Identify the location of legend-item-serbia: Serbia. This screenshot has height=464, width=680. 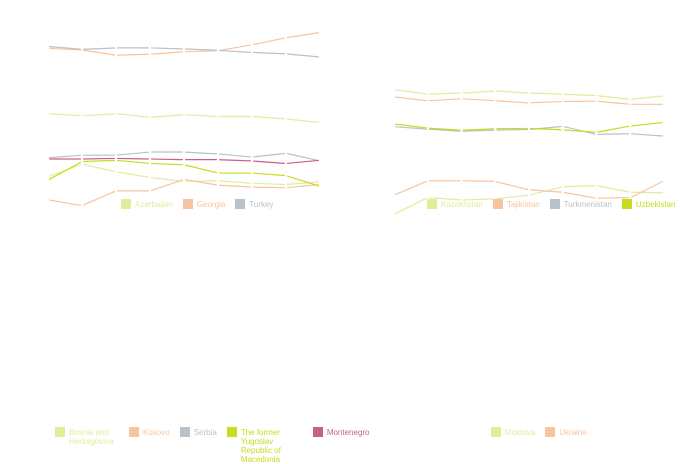
(198, 432).